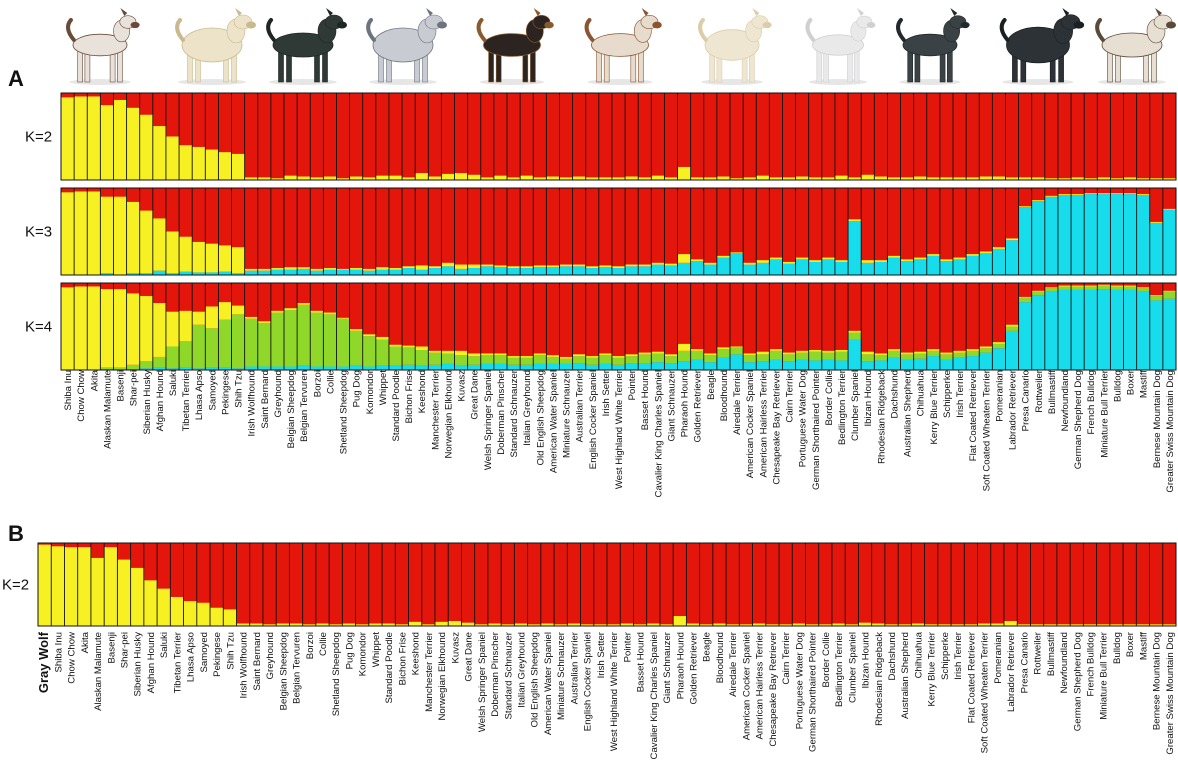 This screenshot has width=1178, height=782. Describe the element at coordinates (1117, 386) in the screenshot. I see `breed-label: Bulldog` at that location.